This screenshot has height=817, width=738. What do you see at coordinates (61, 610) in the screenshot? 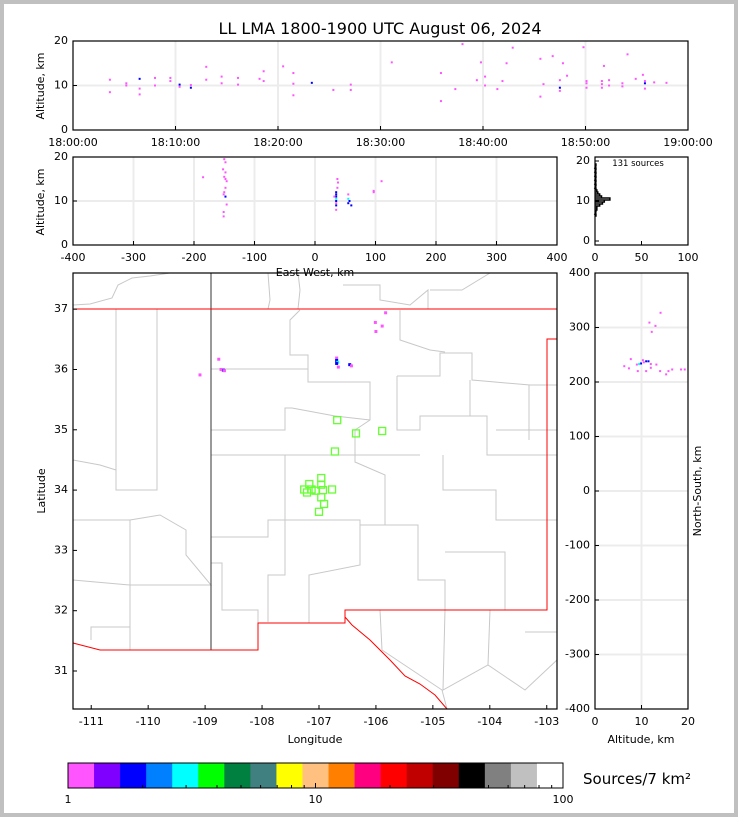
I see `plan-view-y-tick-label: 32` at bounding box center [61, 610].